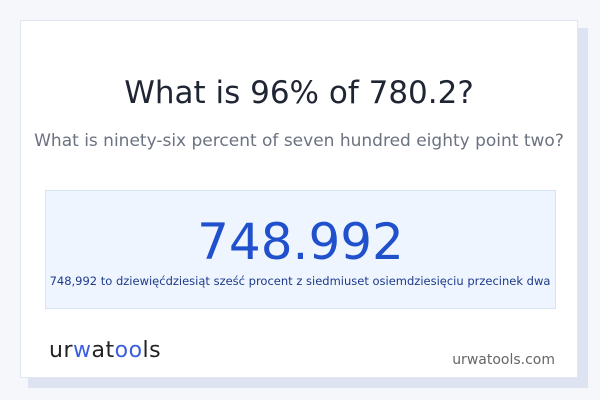  Describe the element at coordinates (503, 360) in the screenshot. I see `site-url: urwatools.com` at that location.